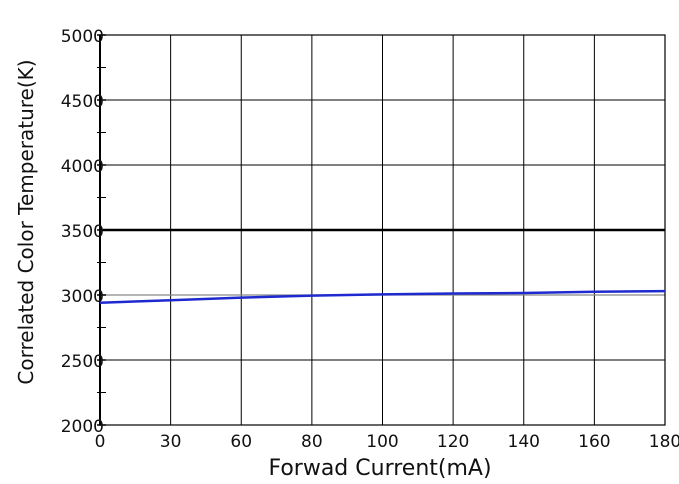 The image size is (679, 484). What do you see at coordinates (382, 442) in the screenshot?
I see `x-tick-label: 100` at bounding box center [382, 442].